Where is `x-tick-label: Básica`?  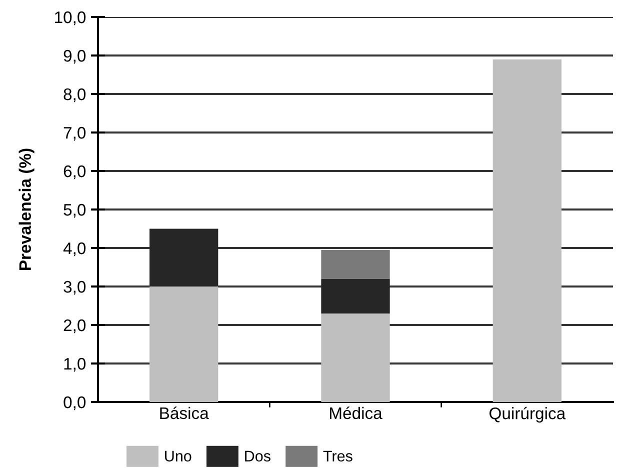 x-tick-label: Básica is located at coordinates (184, 413).